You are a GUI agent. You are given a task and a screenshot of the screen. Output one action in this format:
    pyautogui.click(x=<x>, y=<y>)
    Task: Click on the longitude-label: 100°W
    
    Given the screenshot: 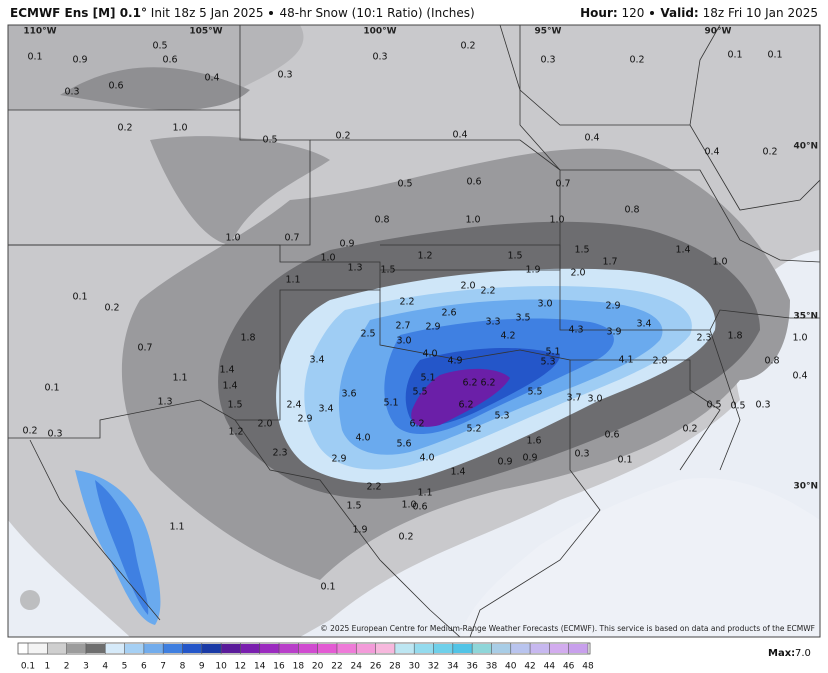 What is the action you would take?
    pyautogui.click(x=379, y=32)
    